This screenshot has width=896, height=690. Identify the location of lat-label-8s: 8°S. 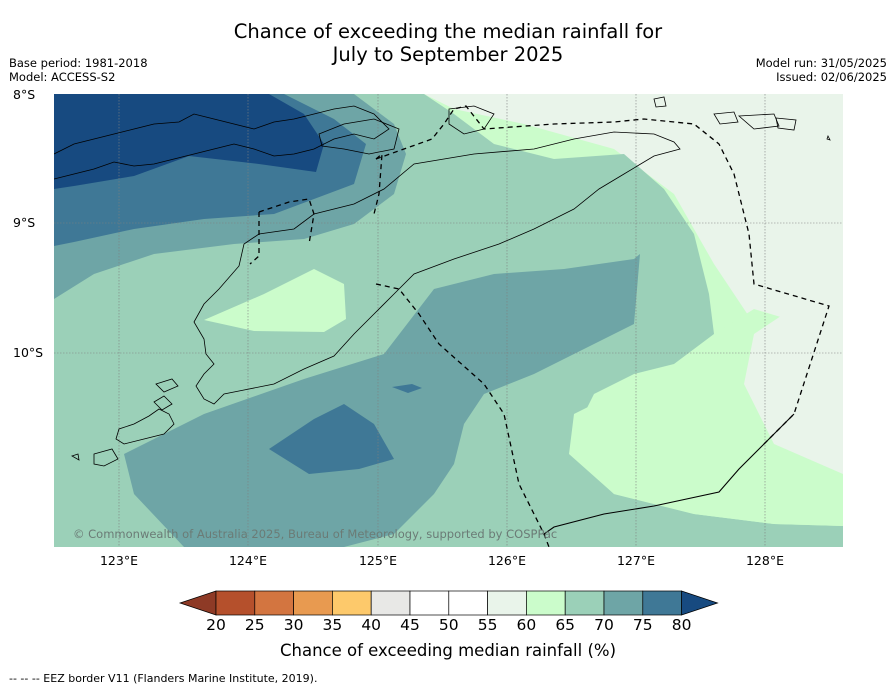
(24, 94).